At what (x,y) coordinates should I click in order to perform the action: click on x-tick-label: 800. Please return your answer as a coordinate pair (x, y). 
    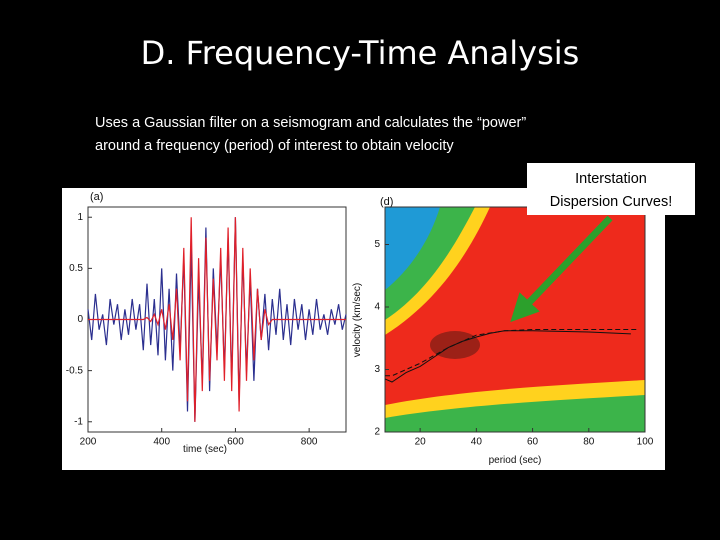
    Looking at the image, I should click on (309, 442).